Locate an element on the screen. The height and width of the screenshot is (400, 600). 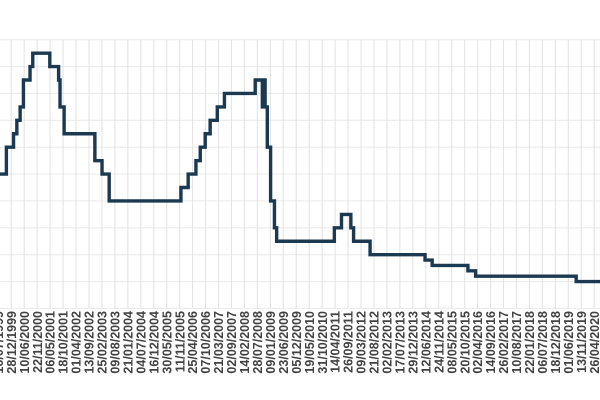
svg-text: 09/08/2003 is located at coordinates (115, 342).